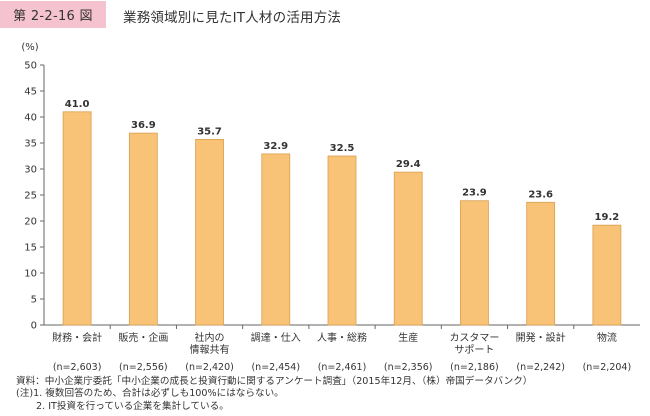 The width and height of the screenshot is (650, 416). I want to click on x-tick-label: 開発・設計, so click(541, 337).